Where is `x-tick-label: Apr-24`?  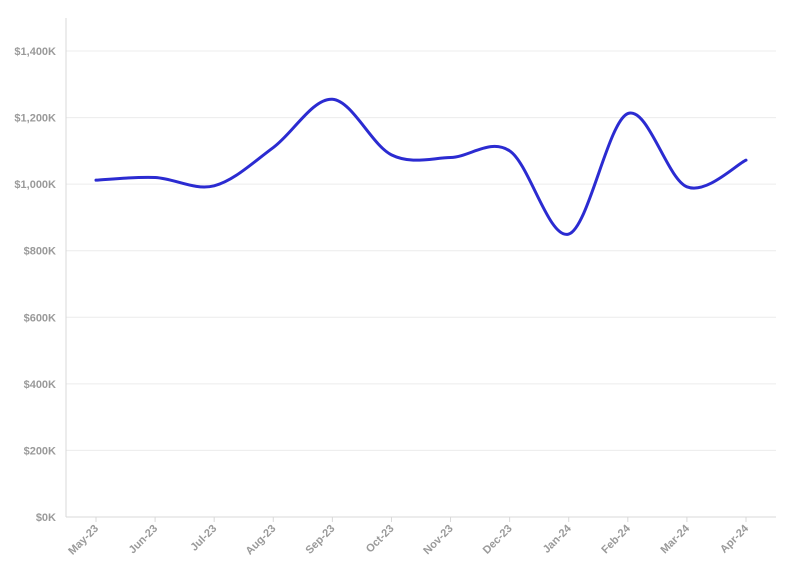 x-tick-label: Apr-24 is located at coordinates (735, 539).